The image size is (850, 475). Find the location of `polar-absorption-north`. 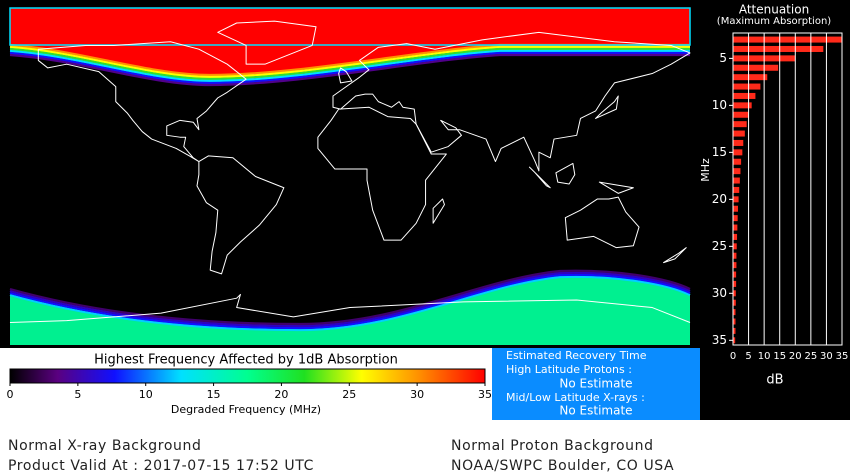

polar-absorption-north is located at coordinates (350, 41).